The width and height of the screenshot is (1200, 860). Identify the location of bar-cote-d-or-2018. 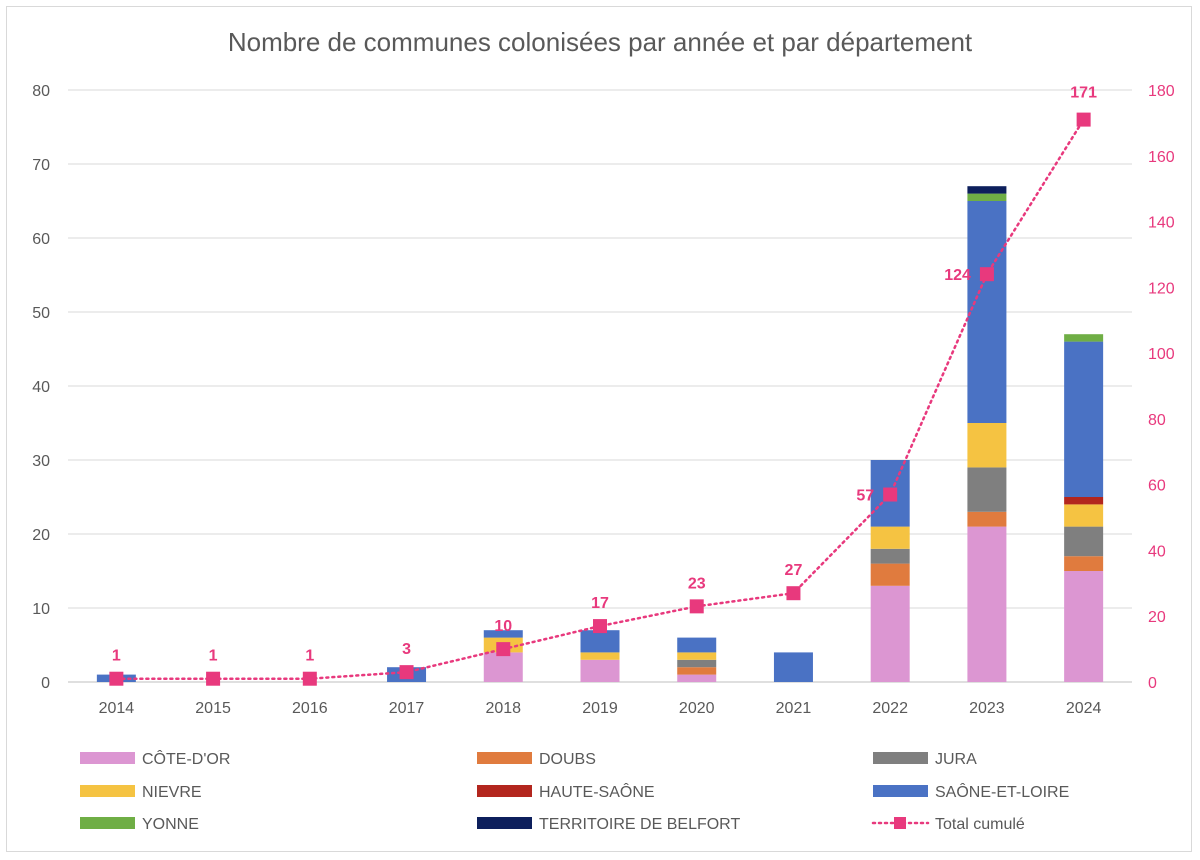
(503, 667).